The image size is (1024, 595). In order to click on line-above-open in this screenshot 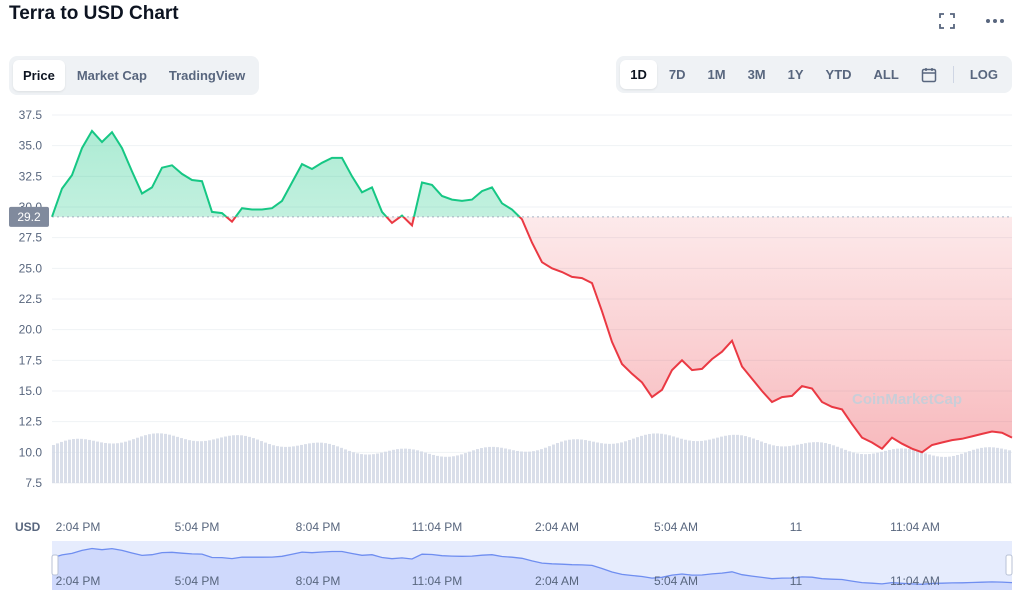, I will do `click(286, 173)`.